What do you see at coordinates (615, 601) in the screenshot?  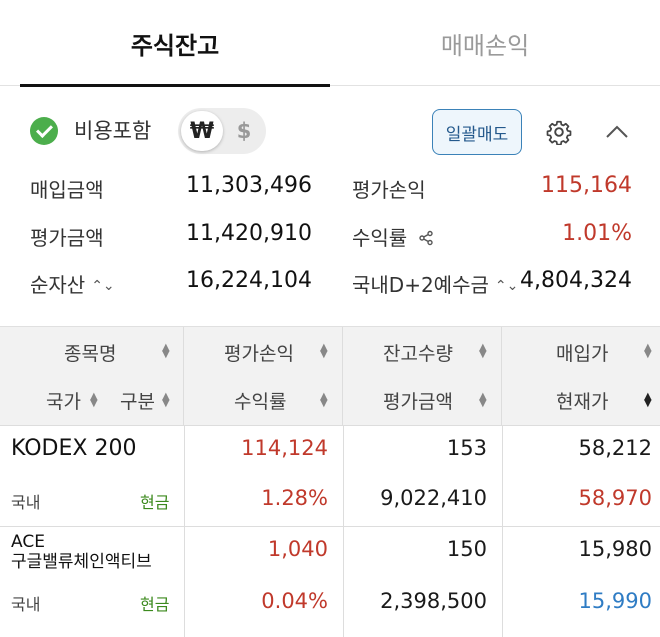 I see `current-price: 15,990` at bounding box center [615, 601].